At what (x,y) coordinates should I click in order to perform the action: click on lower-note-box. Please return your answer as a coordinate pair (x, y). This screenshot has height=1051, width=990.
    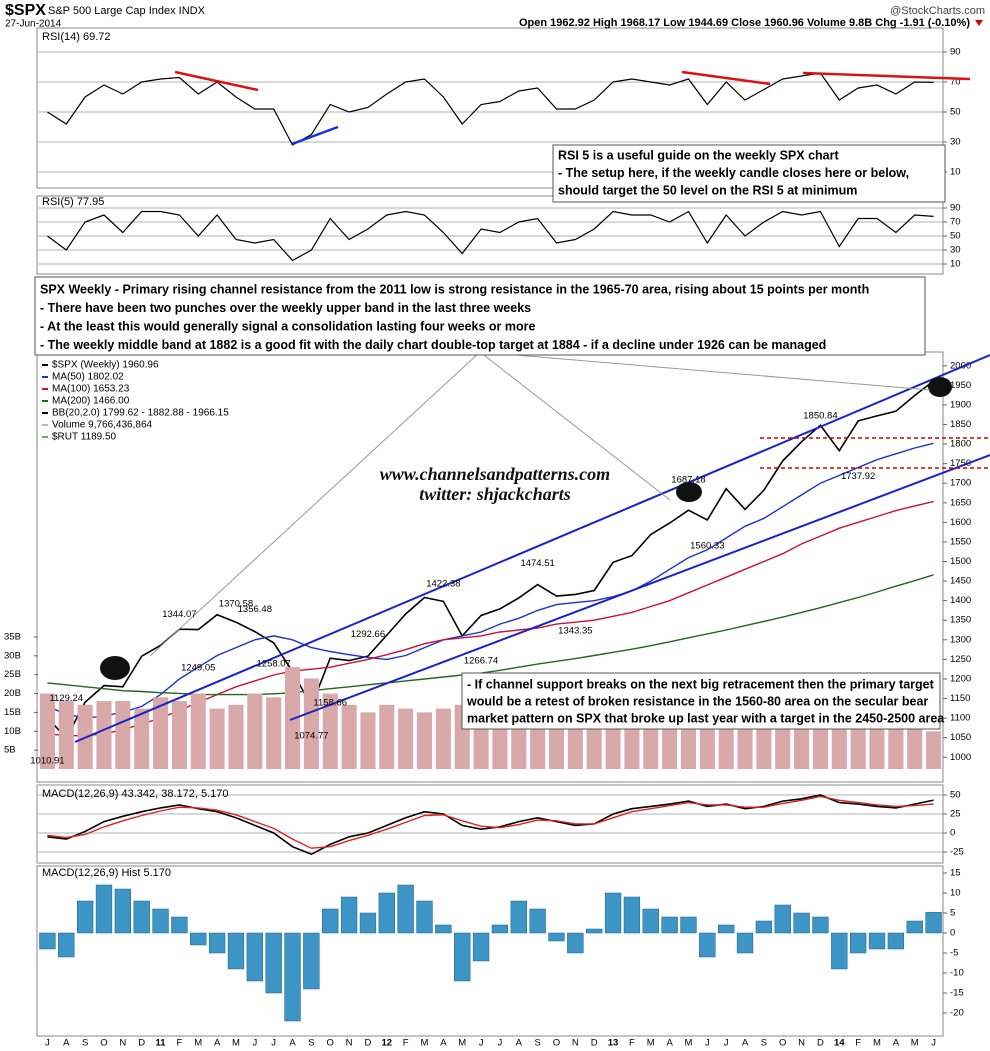
    Looking at the image, I should click on (701, 701).